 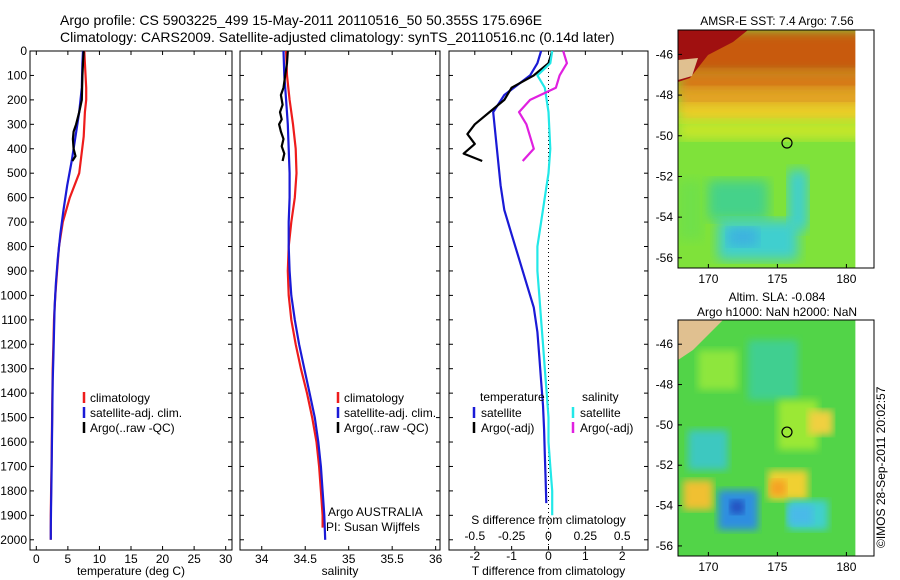 What do you see at coordinates (777, 279) in the screenshot?
I see `map-lon-label: 175` at bounding box center [777, 279].